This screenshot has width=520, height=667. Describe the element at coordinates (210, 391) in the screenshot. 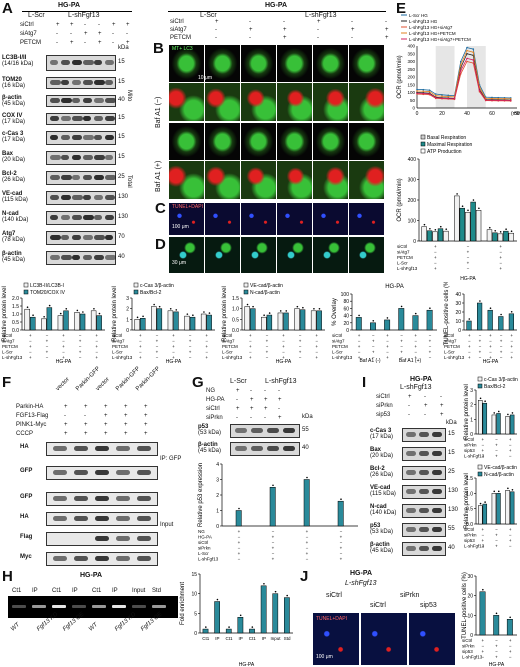

I see `panel-g-row-label: NG` at that location.